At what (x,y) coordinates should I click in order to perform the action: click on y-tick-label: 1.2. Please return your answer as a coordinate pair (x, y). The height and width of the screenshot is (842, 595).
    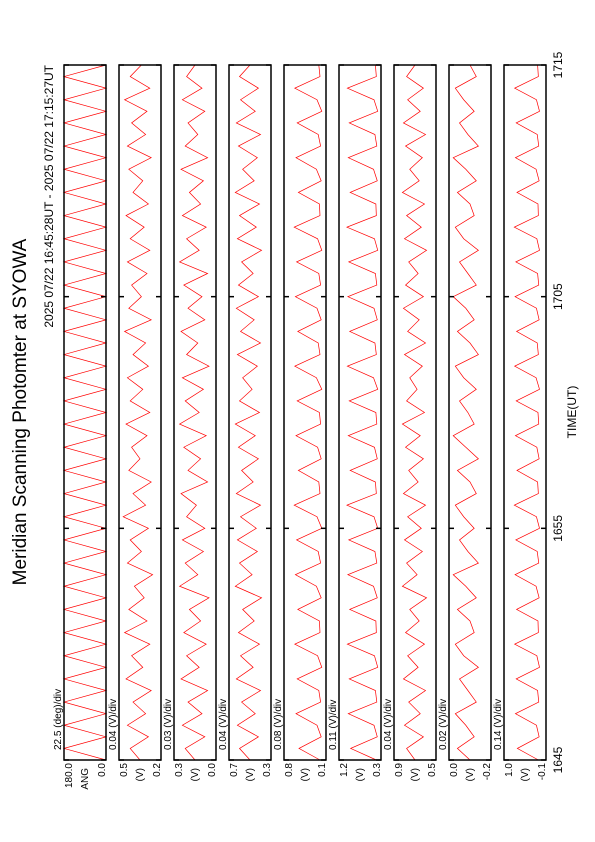
    Looking at the image, I should click on (344, 770).